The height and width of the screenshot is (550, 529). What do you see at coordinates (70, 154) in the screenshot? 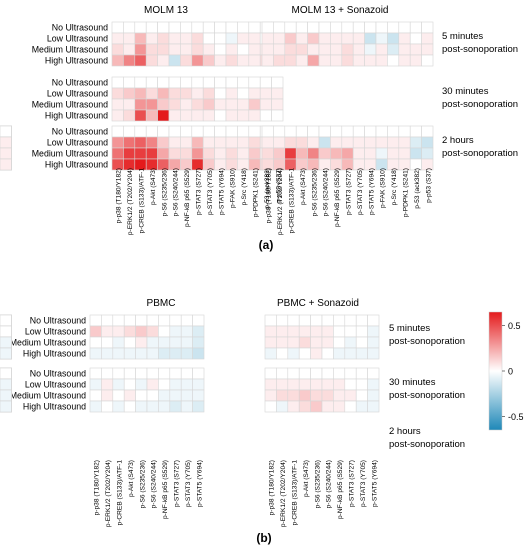
I see `condition-label: Medium Ultrasound` at bounding box center [70, 154].